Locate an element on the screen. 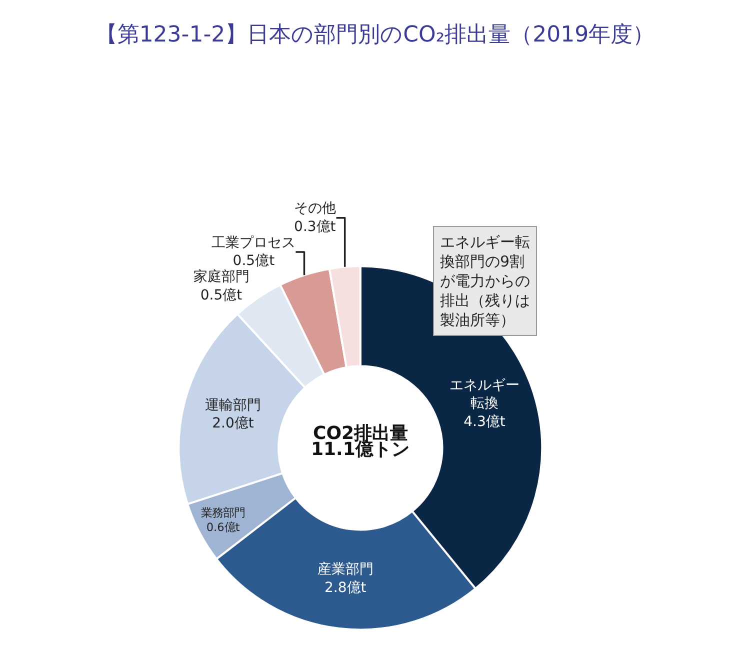  chart-title: 【第123-1-2】日本の部門別のCO₂排出量（2019年度） is located at coordinates (375, 35).